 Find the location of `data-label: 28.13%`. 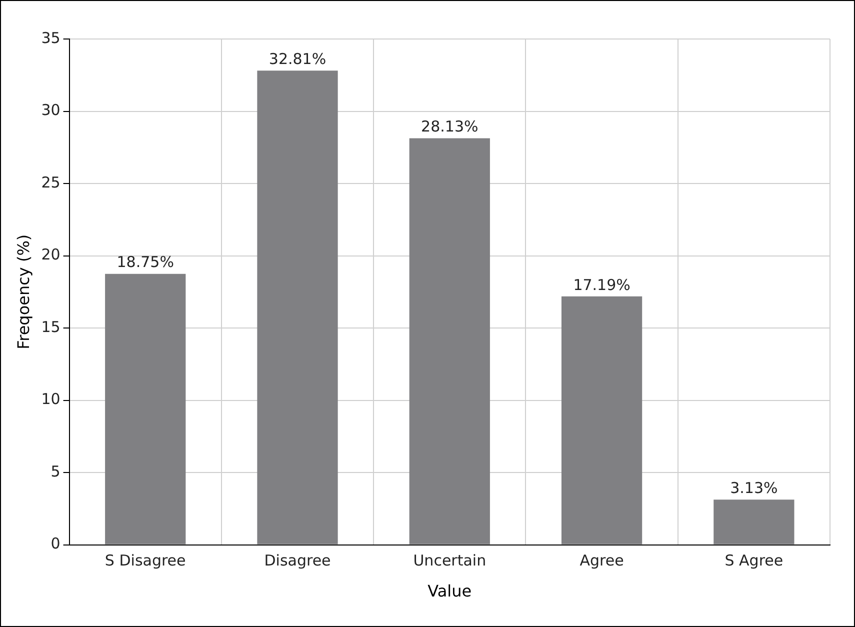

data-label: 28.13% is located at coordinates (449, 127).